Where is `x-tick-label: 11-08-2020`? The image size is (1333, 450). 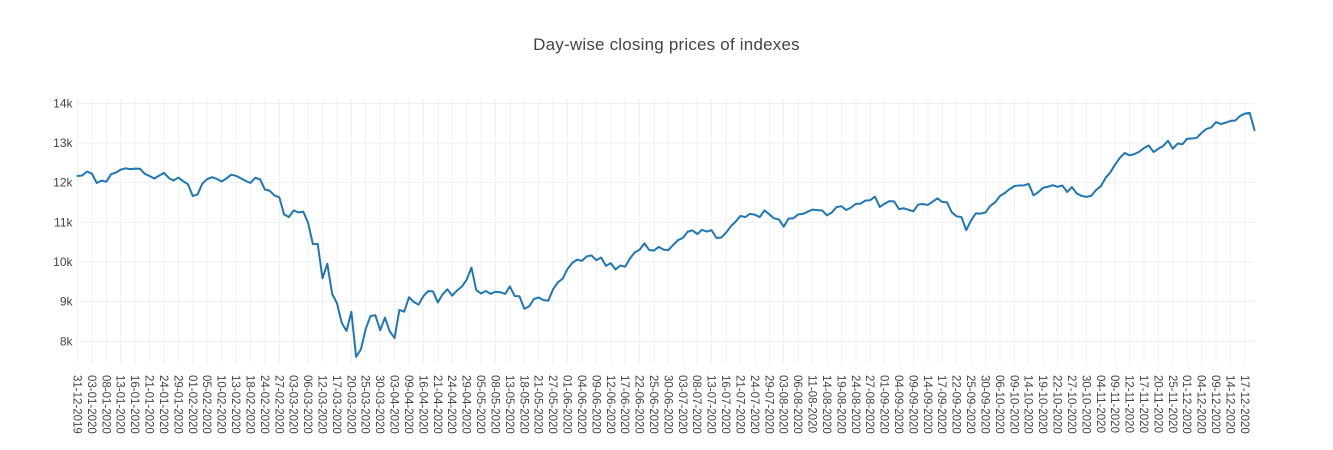
x-tick-label: 11-08-2020 is located at coordinates (812, 404).